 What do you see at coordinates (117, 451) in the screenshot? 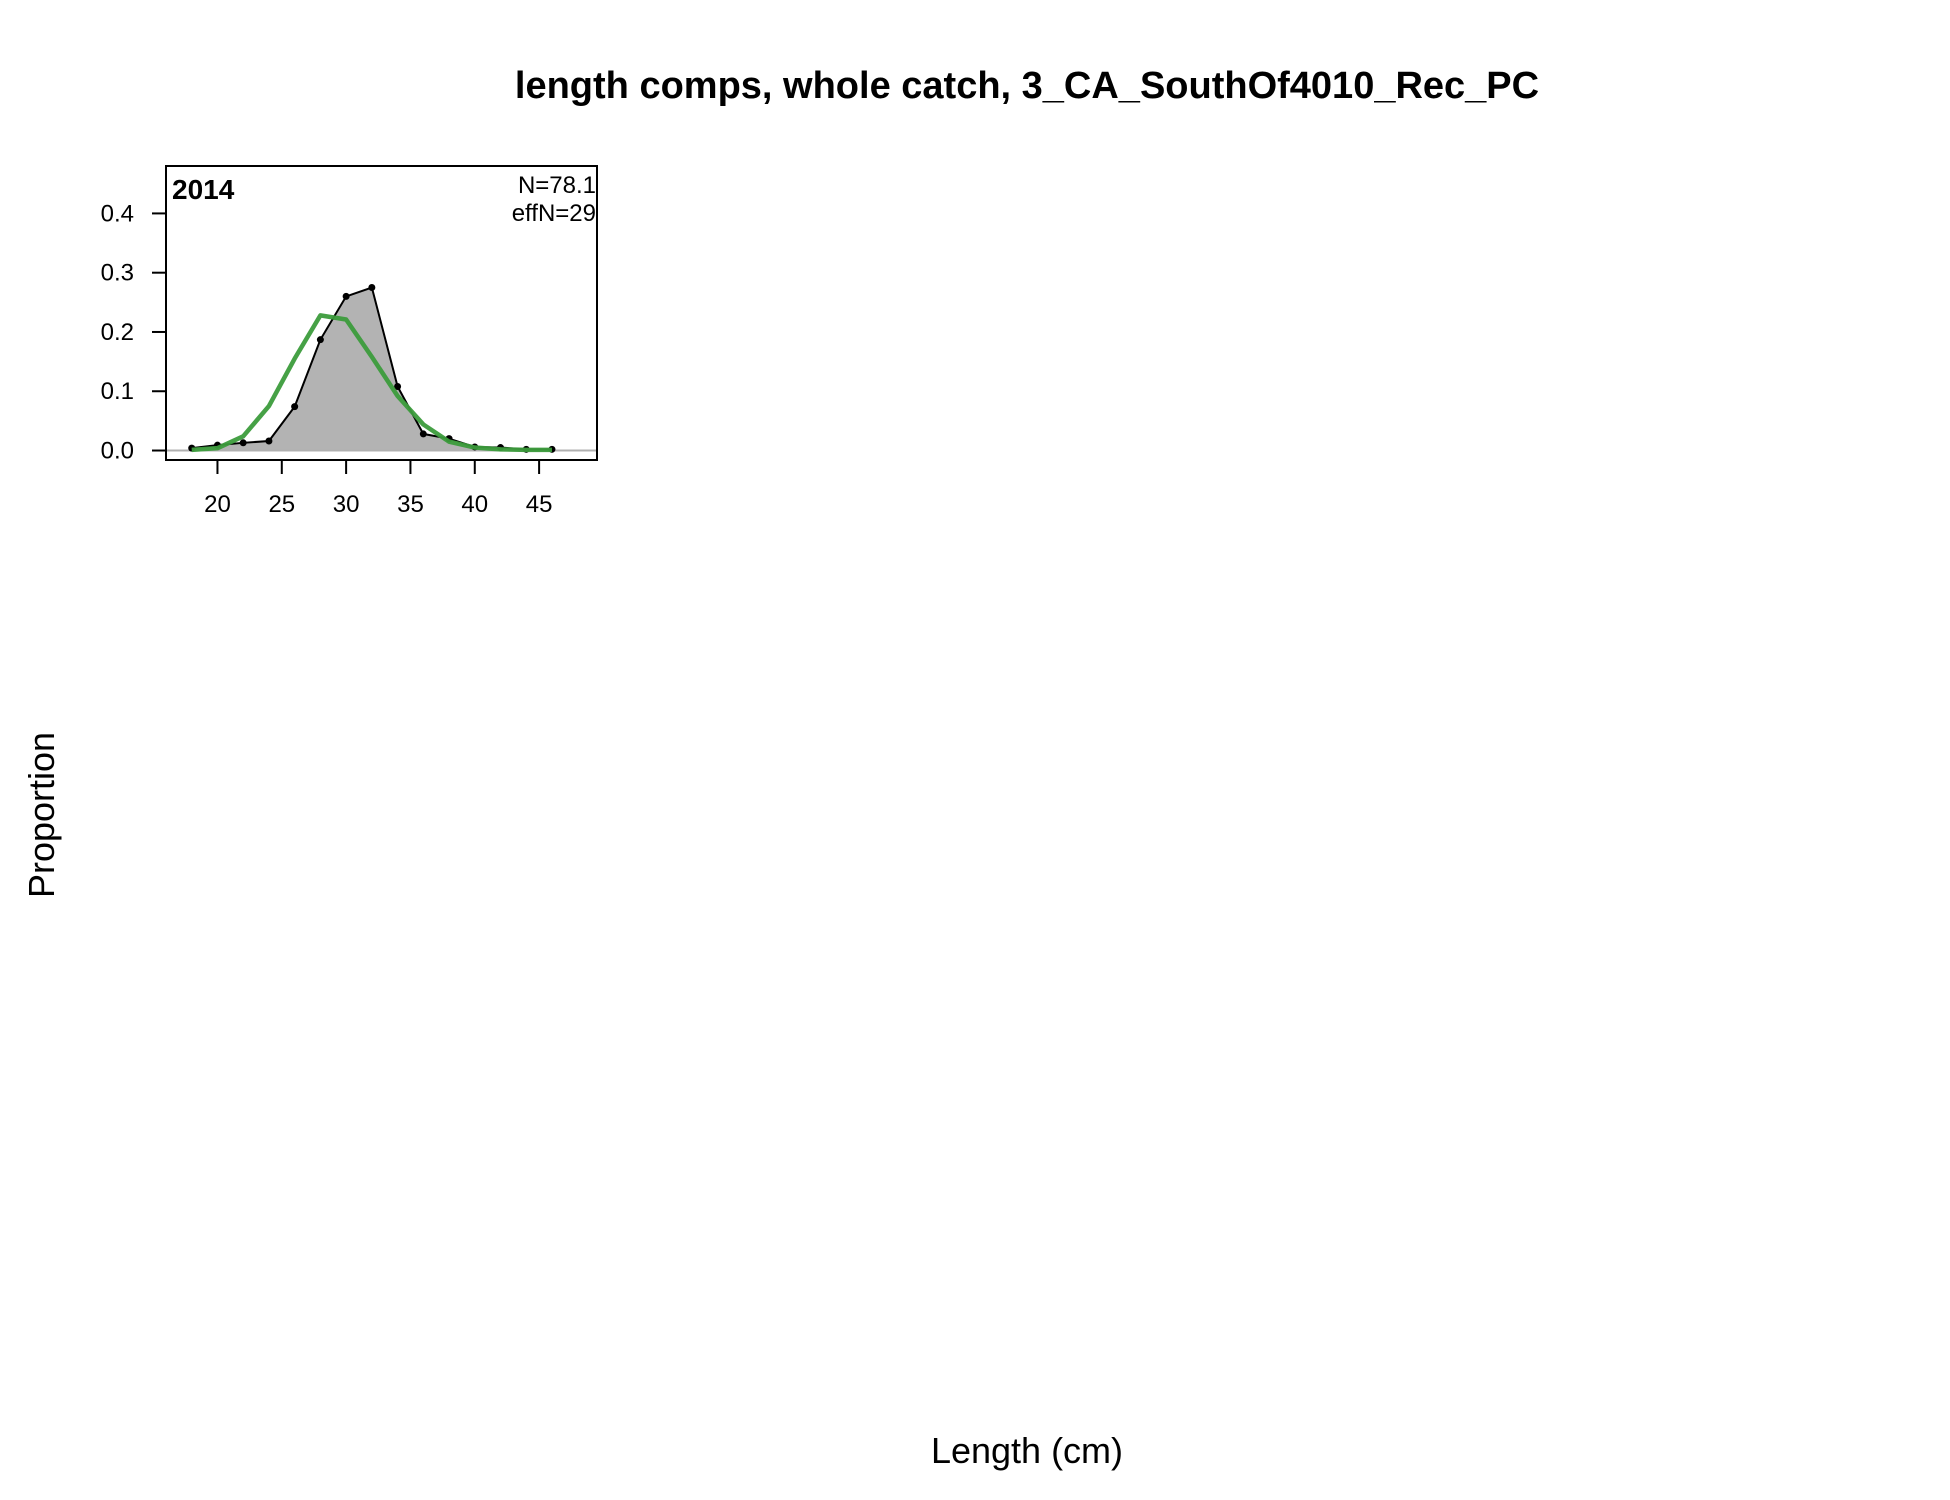
I see `y-tick-label: 0.0` at bounding box center [117, 451].